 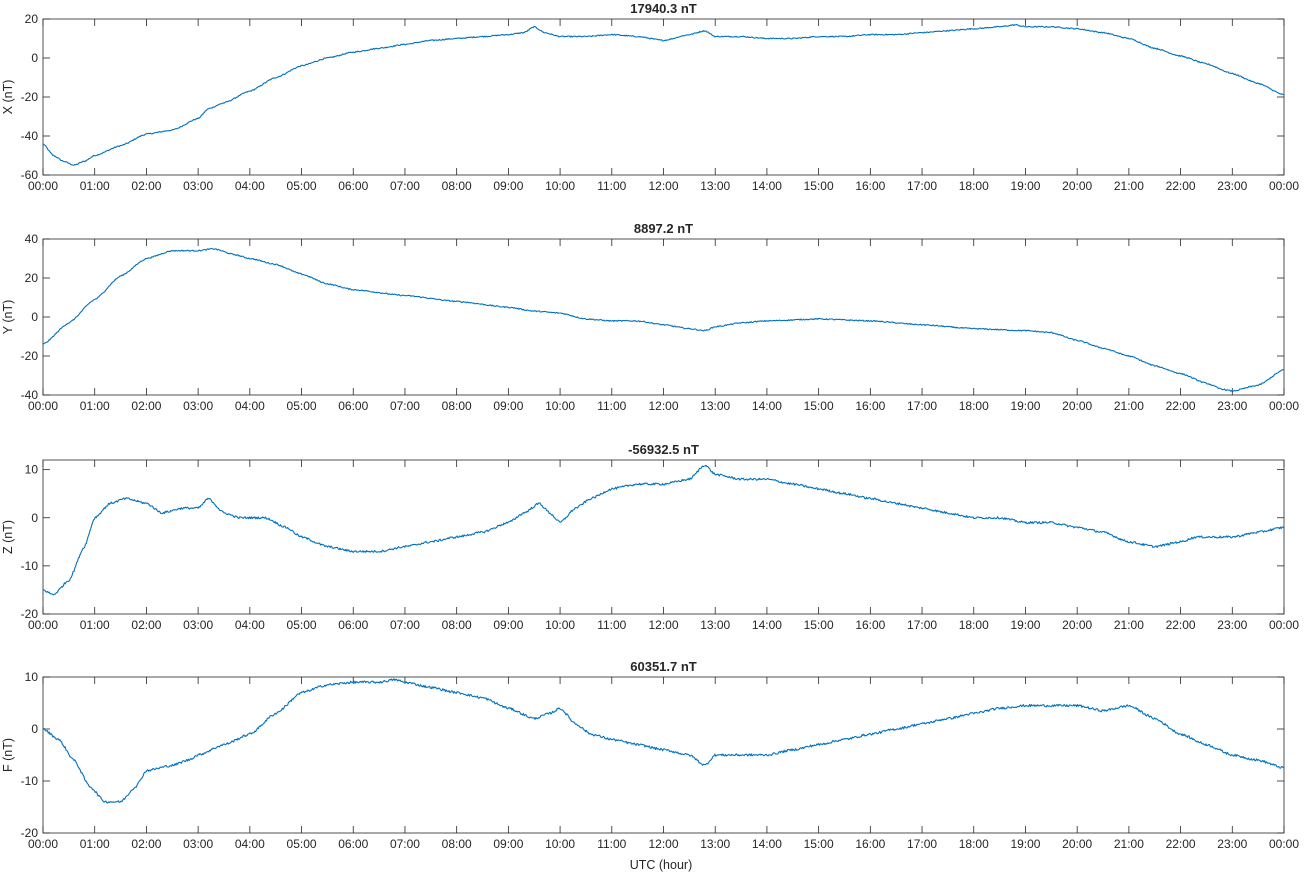 I want to click on panel-title: 60351.7 nT, so click(x=663, y=666).